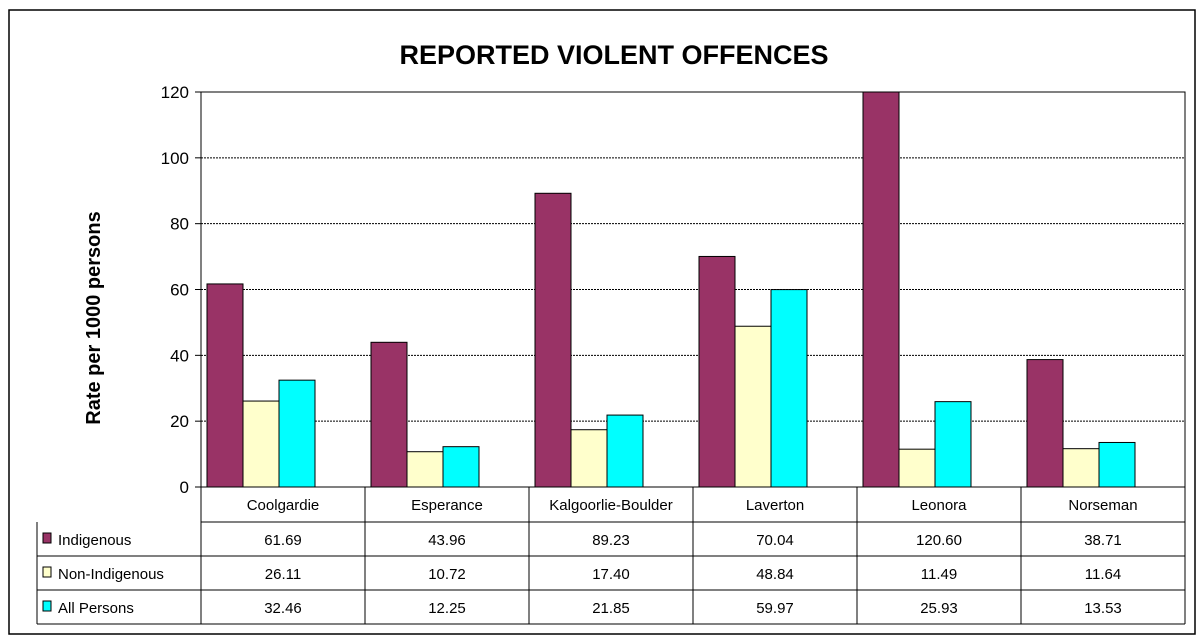 The image size is (1203, 643). What do you see at coordinates (283, 574) in the screenshot?
I see `data-label: 26.11` at bounding box center [283, 574].